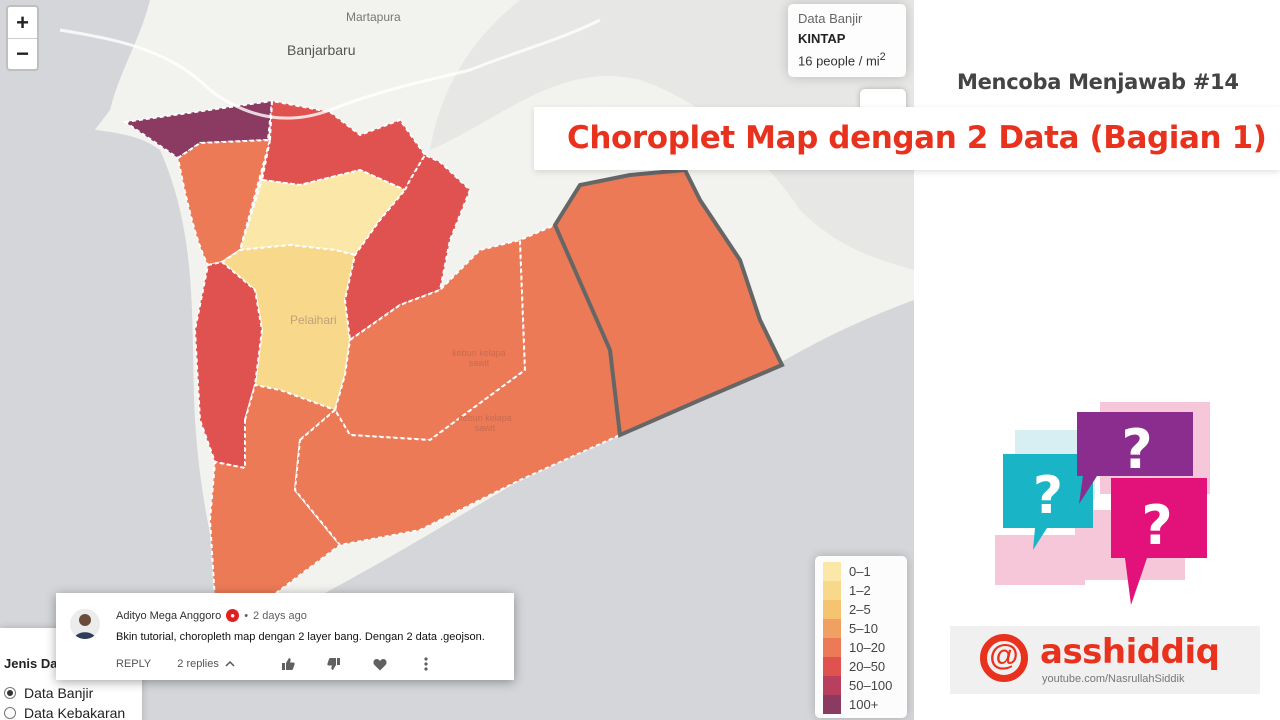  What do you see at coordinates (1130, 652) in the screenshot?
I see `channel-name: asshiddiq` at bounding box center [1130, 652].